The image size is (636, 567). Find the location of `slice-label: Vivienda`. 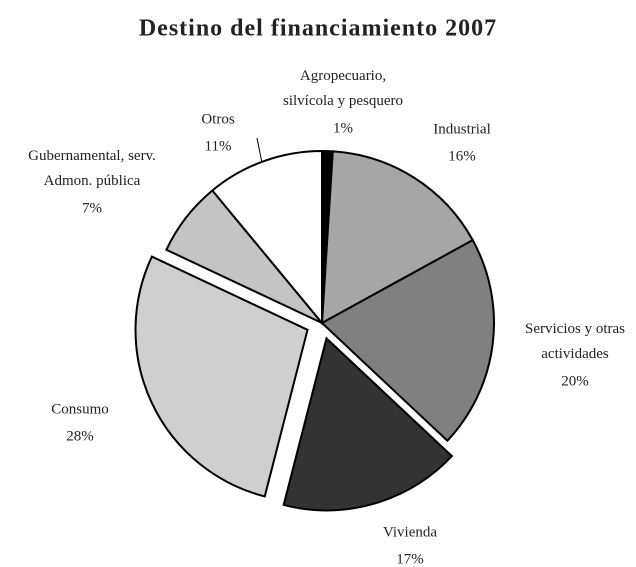

slice-label: Vivienda is located at coordinates (410, 532).